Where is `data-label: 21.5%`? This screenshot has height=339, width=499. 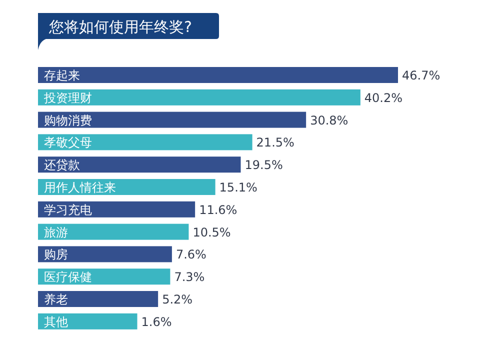
data-label: 21.5% is located at coordinates (275, 143).